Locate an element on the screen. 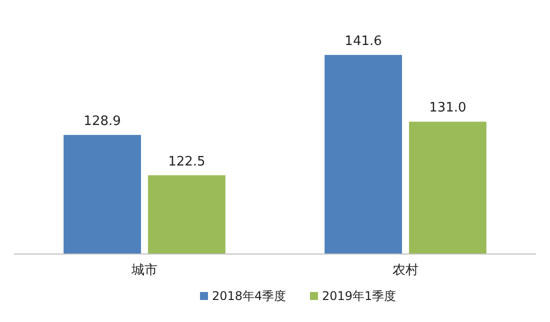  legend-label: 2019年1季度 is located at coordinates (359, 296).